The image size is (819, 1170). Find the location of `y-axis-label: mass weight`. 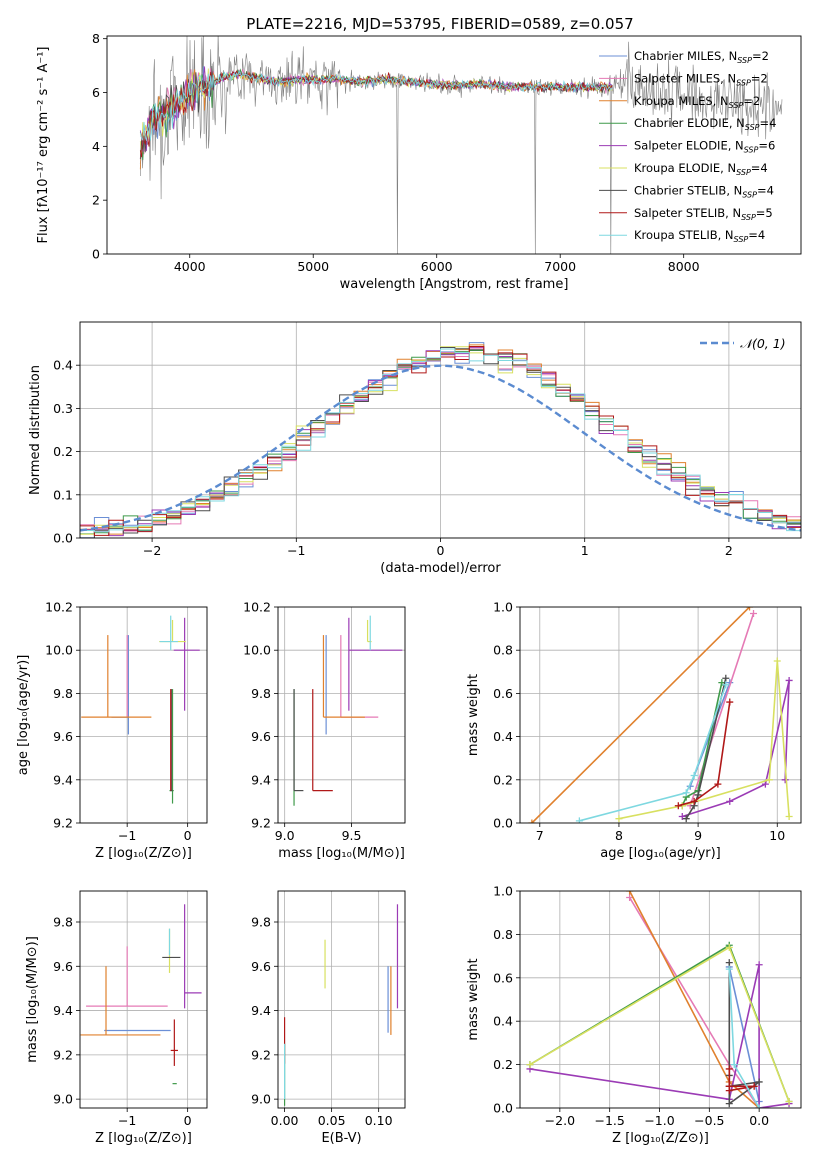

y-axis-label: mass weight is located at coordinates (473, 999).